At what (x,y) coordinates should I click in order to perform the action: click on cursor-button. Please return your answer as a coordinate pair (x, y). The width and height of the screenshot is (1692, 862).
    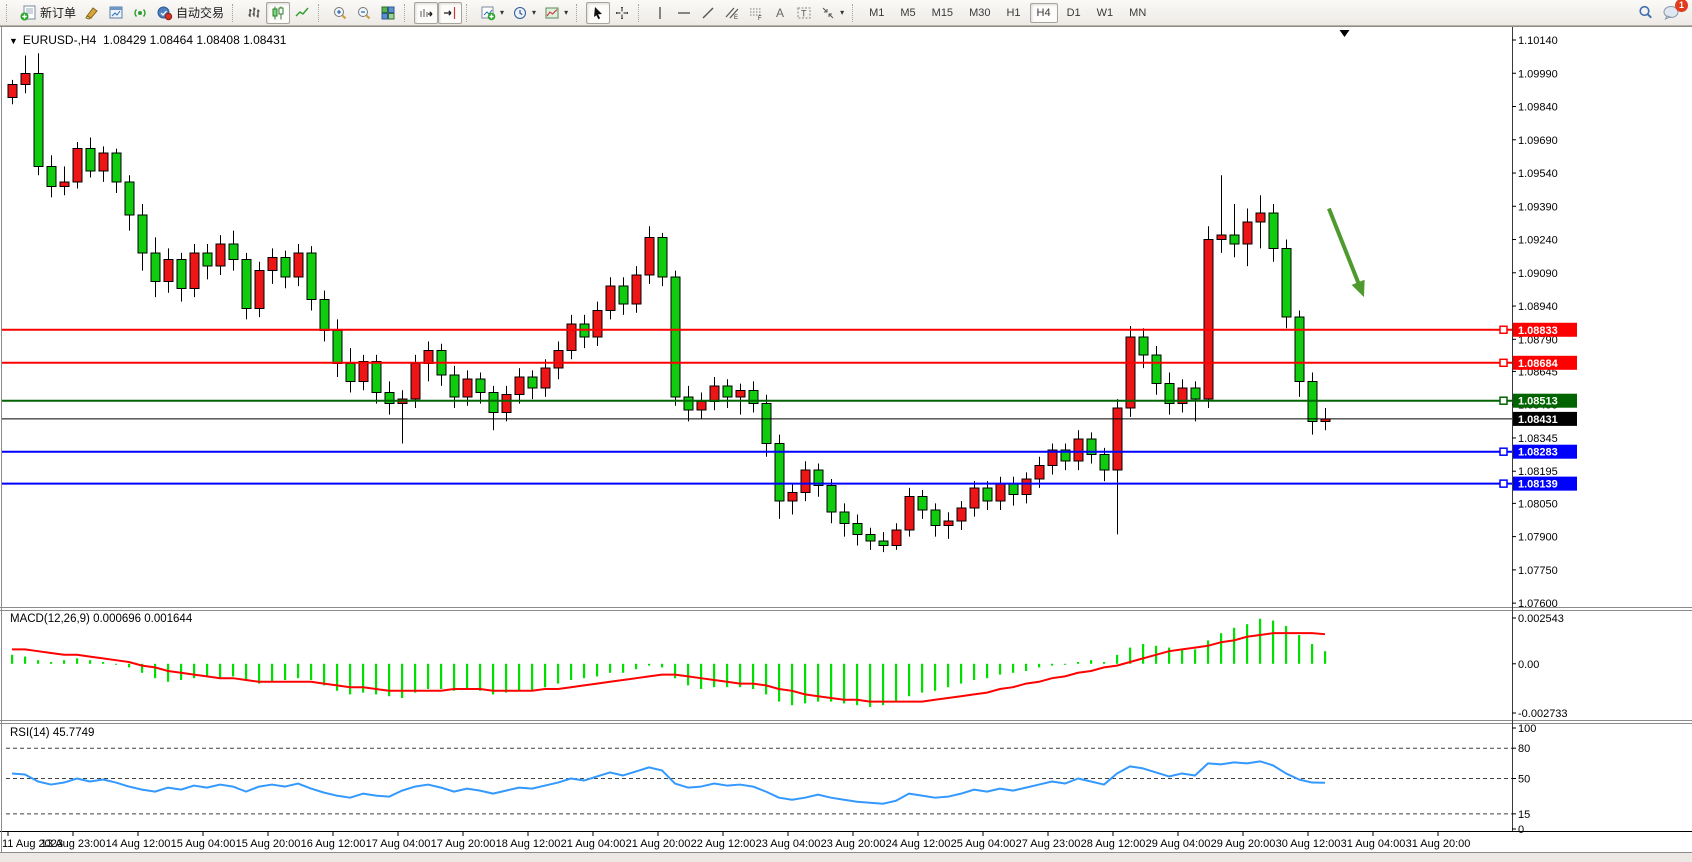
    Looking at the image, I should click on (598, 12).